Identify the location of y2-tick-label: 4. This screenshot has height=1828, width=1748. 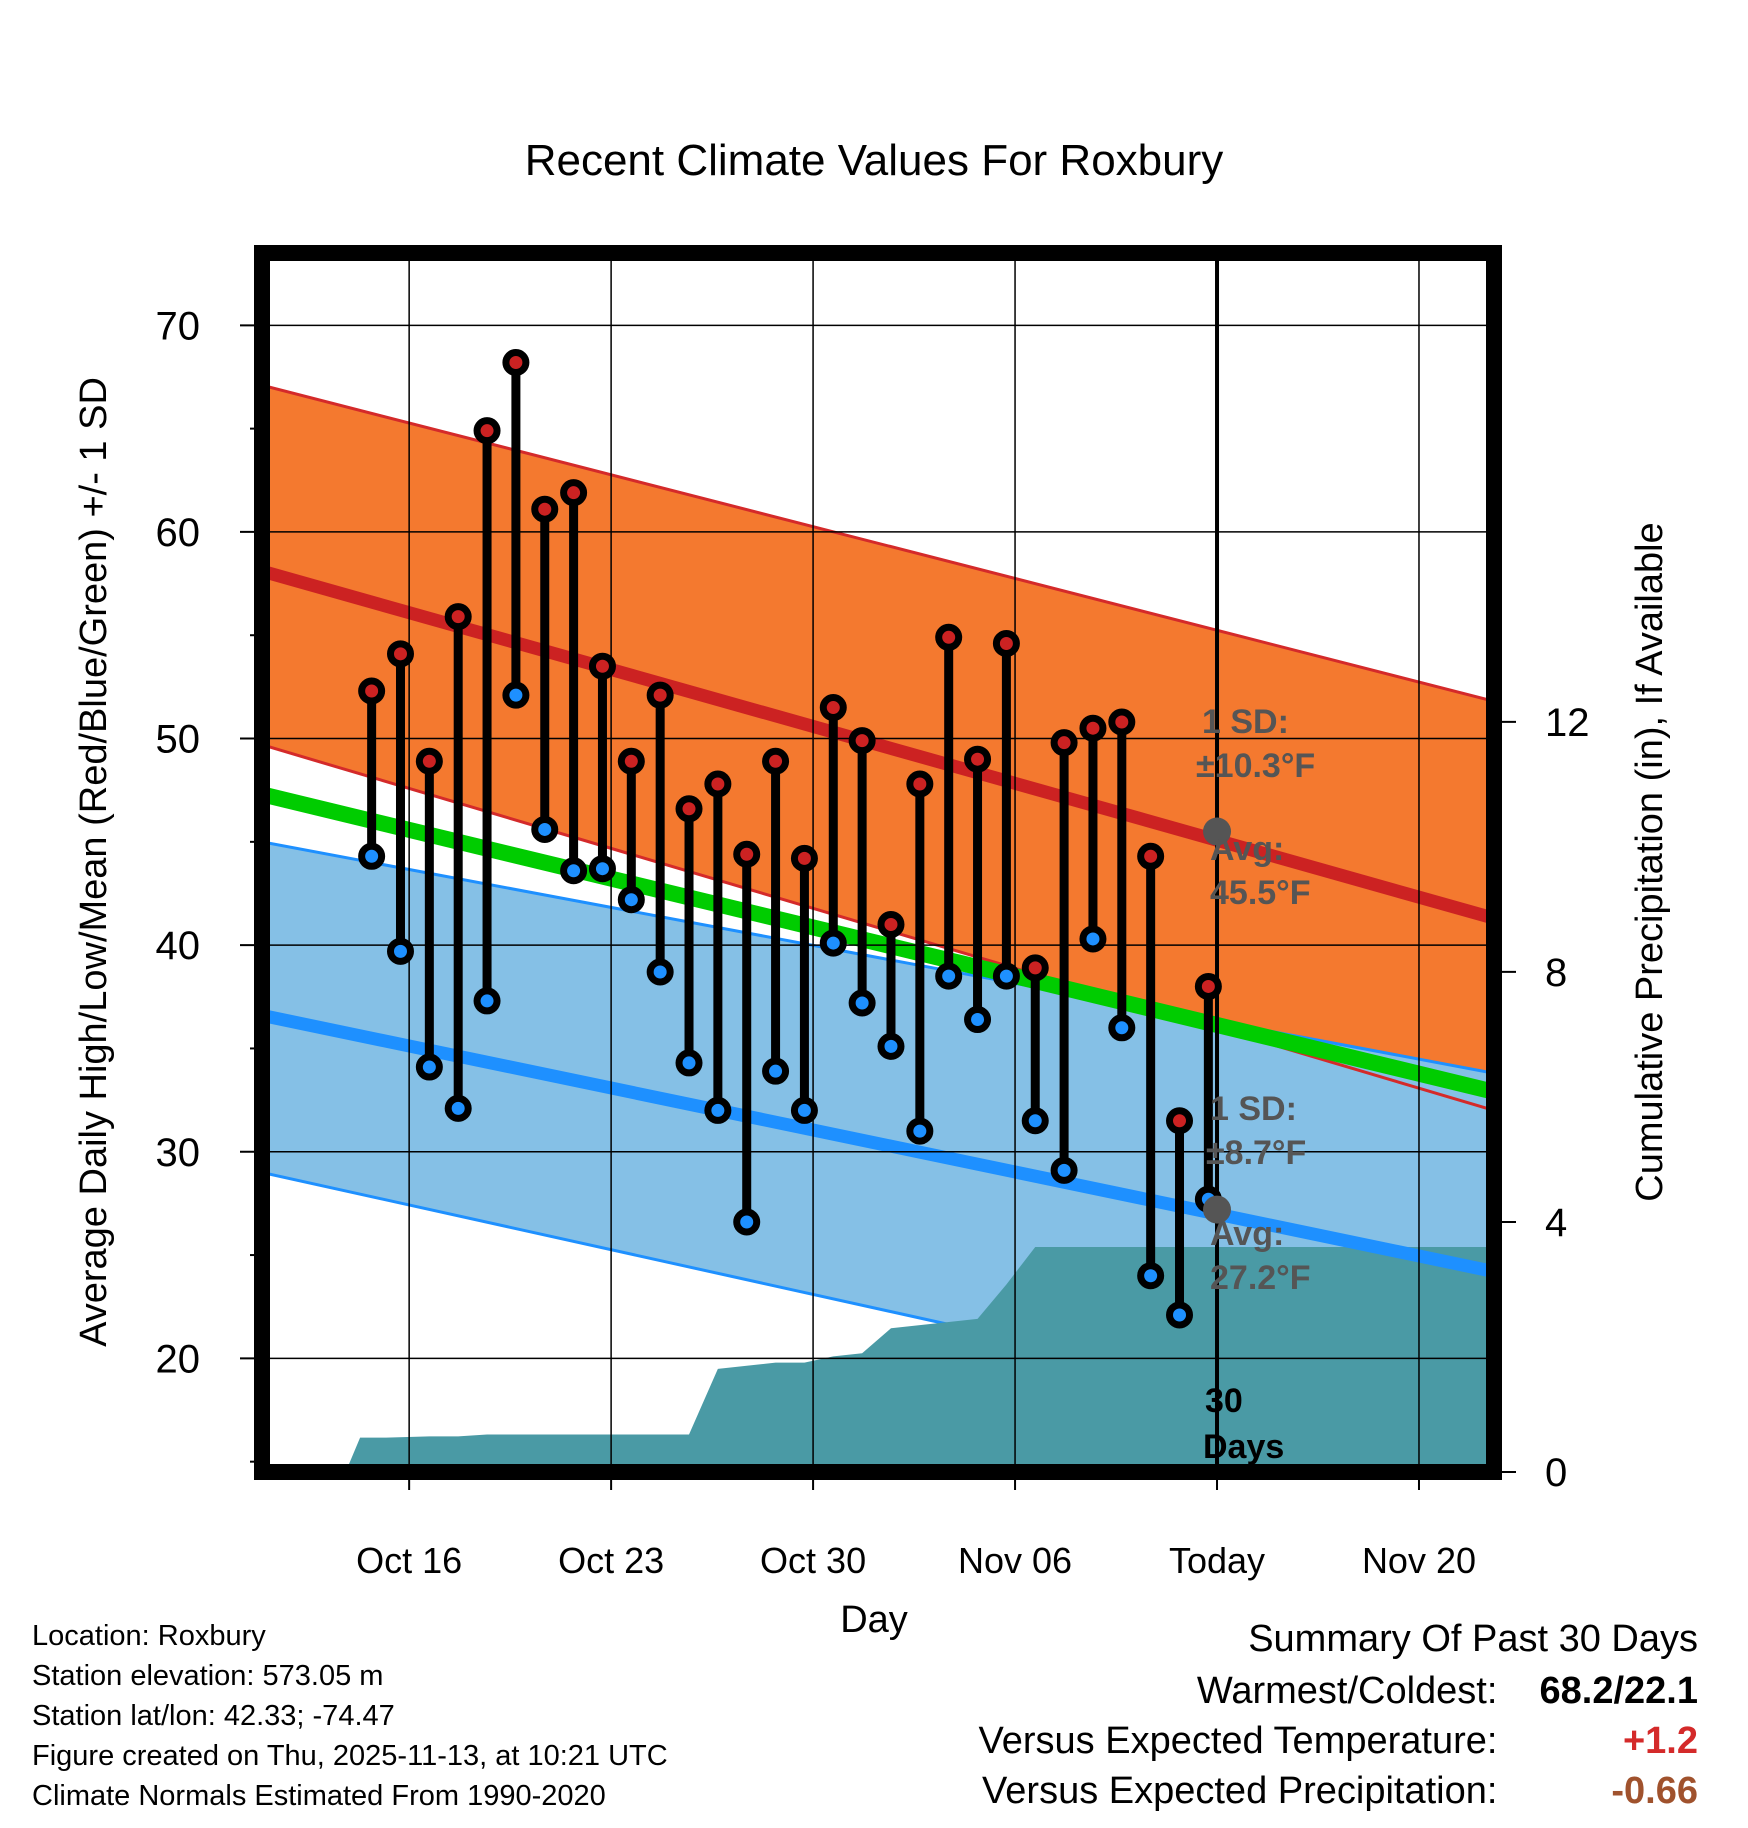
(1556, 1223).